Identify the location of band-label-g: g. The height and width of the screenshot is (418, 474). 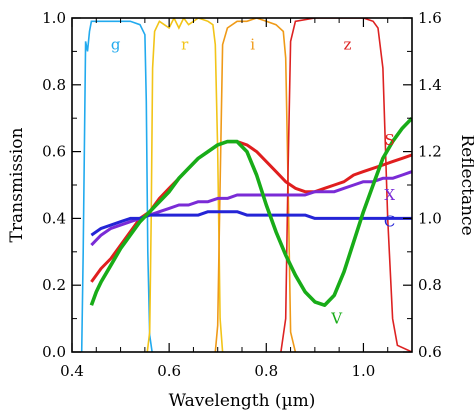
(116, 45).